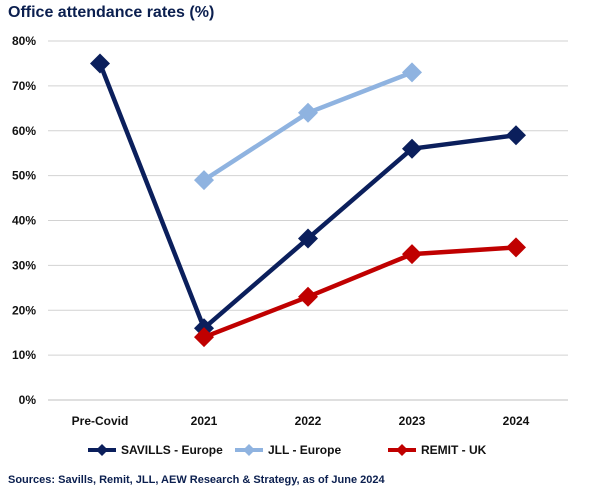 The width and height of the screenshot is (608, 500). I want to click on x-tick-label: Pre-Covid, so click(100, 421).